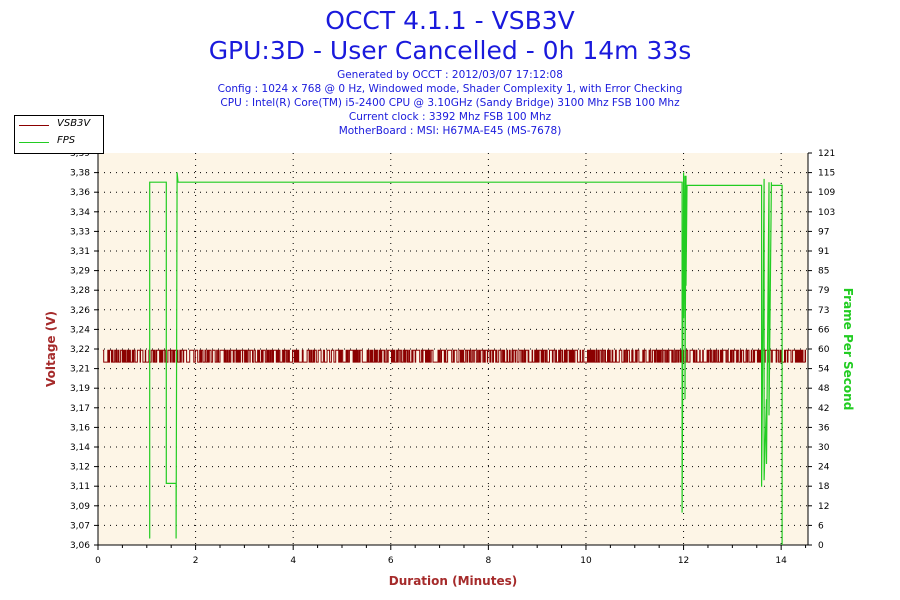  What do you see at coordinates (826, 174) in the screenshot?
I see `y2-tick-label: 115` at bounding box center [826, 174].